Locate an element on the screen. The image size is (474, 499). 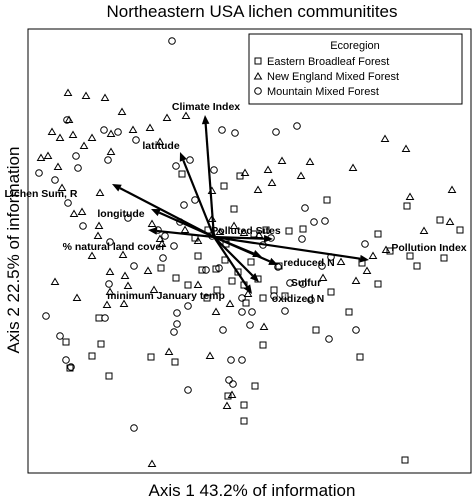
y-axis-label: Axis 2 22.5% of information is located at coordinates (13, 250).